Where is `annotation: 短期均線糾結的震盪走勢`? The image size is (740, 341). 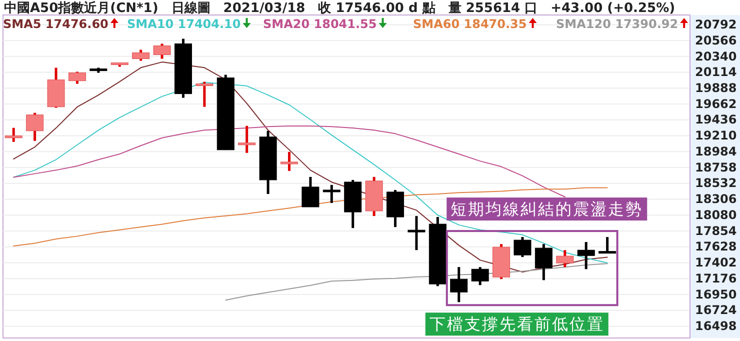
annotation: 短期均線糾結的震盪走勢 is located at coordinates (547, 209).